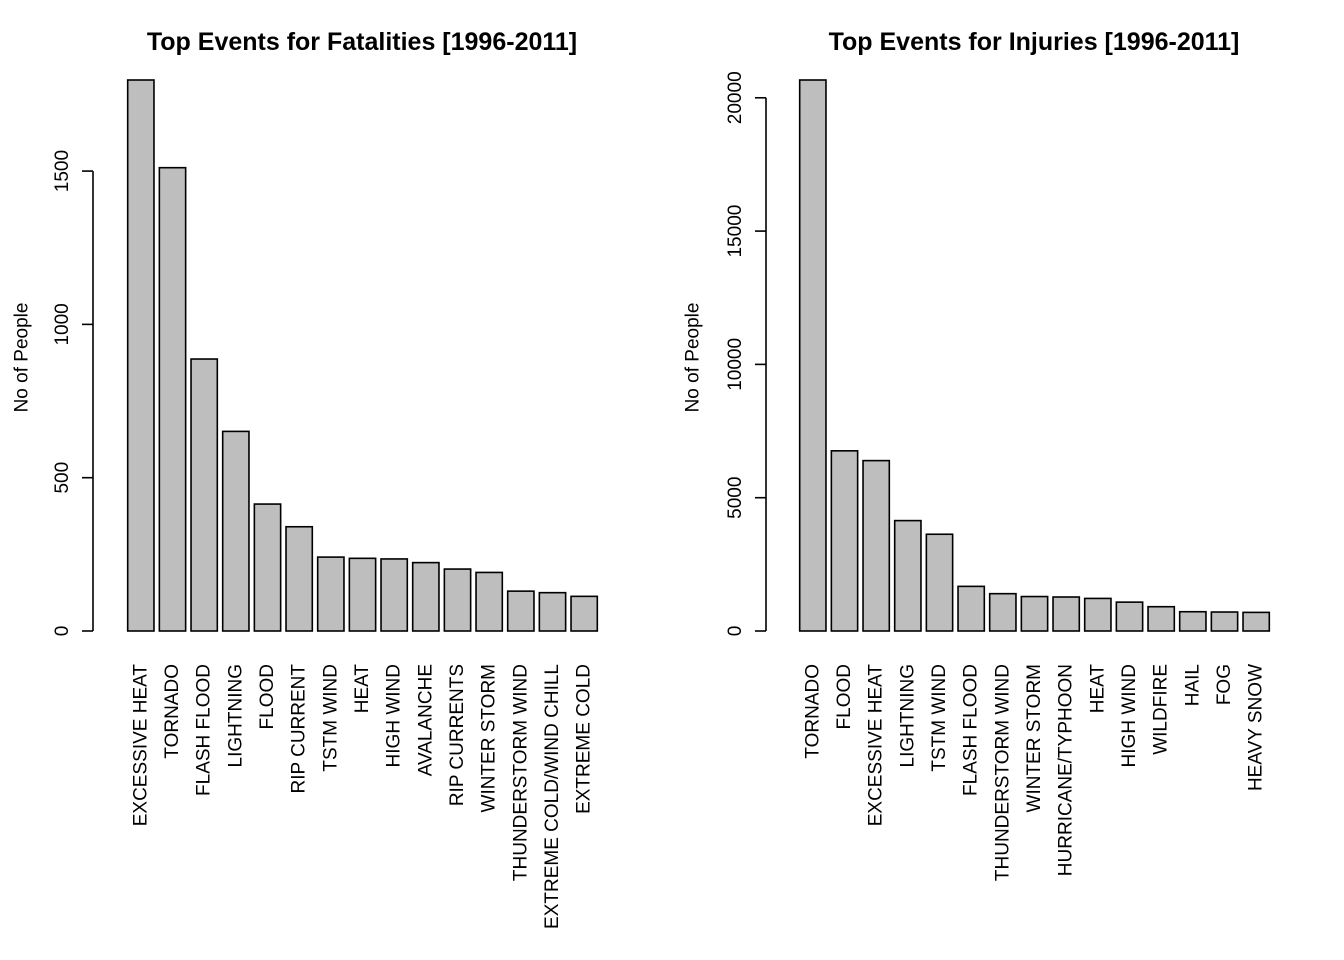 The height and width of the screenshot is (960, 1344). What do you see at coordinates (735, 498) in the screenshot?
I see `injuries-y-tick-label: 5000` at bounding box center [735, 498].